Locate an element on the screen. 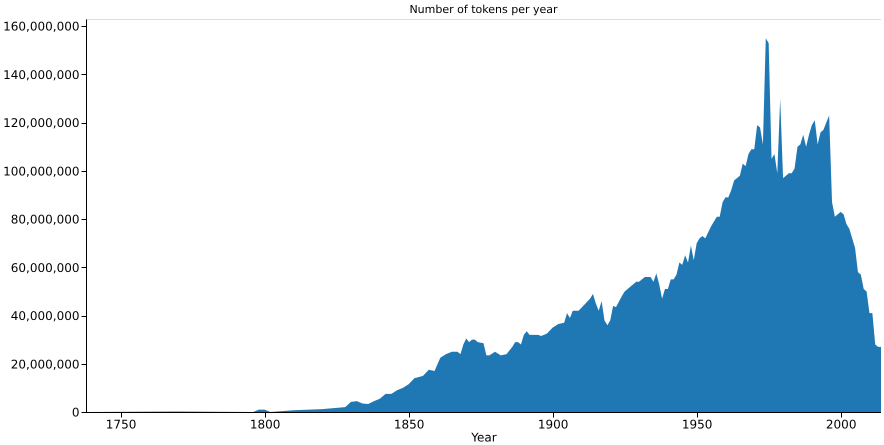 This screenshot has width=884, height=445. y-tick-label: 60,000,000 is located at coordinates (45, 267).